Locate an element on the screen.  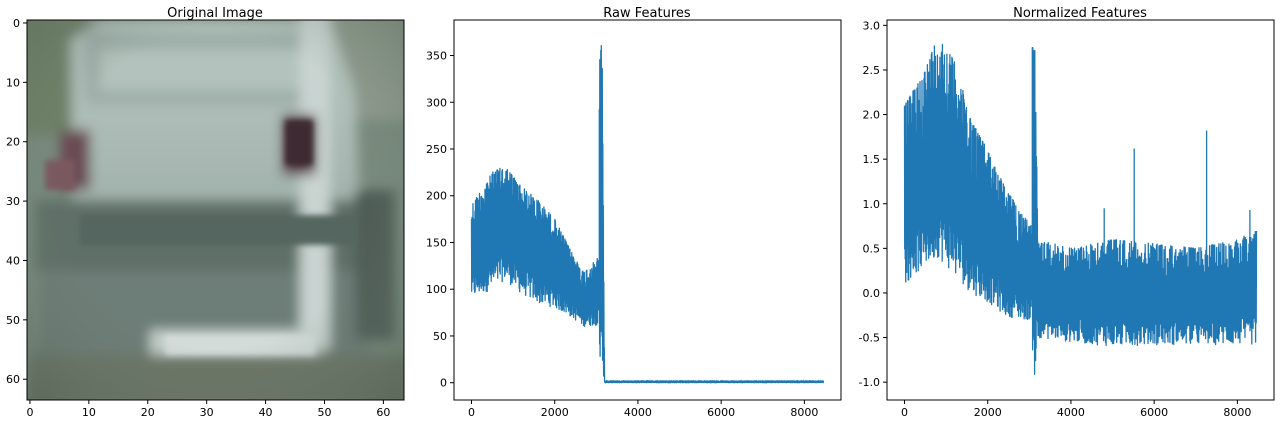
panel-title-original: Original Image is located at coordinates (215, 13).